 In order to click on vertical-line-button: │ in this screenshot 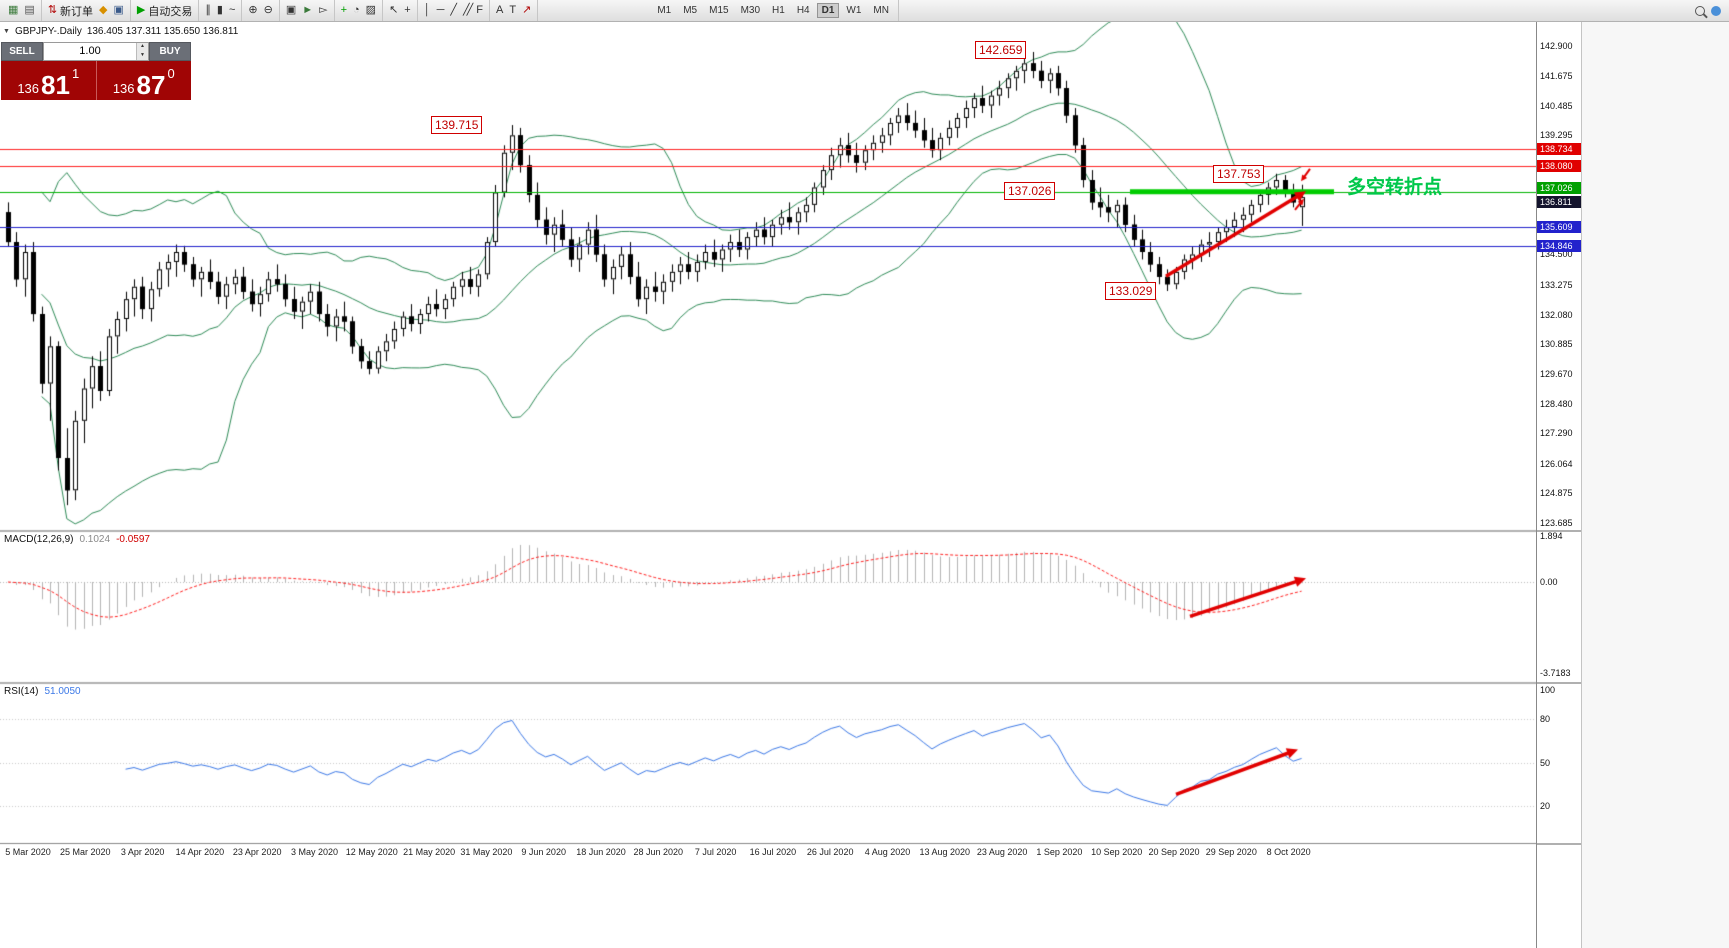, I will do `click(427, 11)`.